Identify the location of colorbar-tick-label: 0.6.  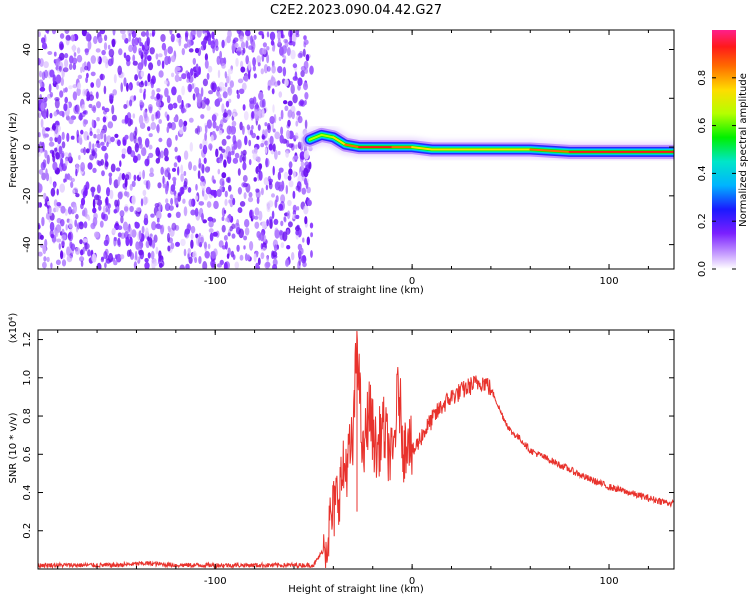
(702, 126).